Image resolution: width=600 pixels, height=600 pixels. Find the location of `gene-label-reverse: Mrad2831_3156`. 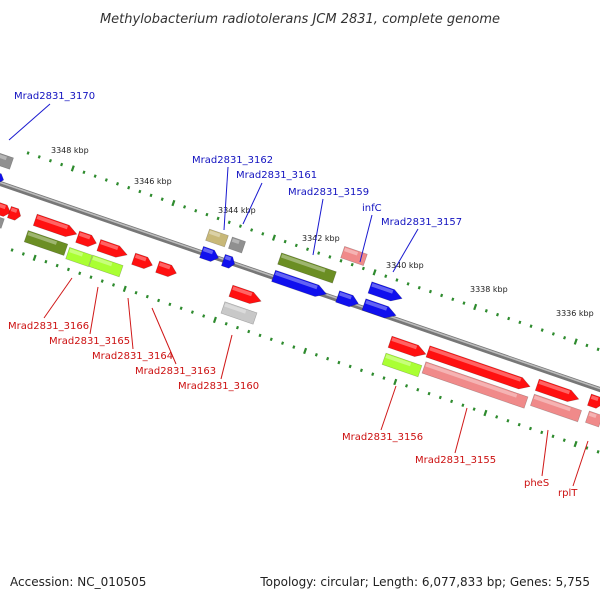

gene-label-reverse: Mrad2831_3156 is located at coordinates (382, 437).